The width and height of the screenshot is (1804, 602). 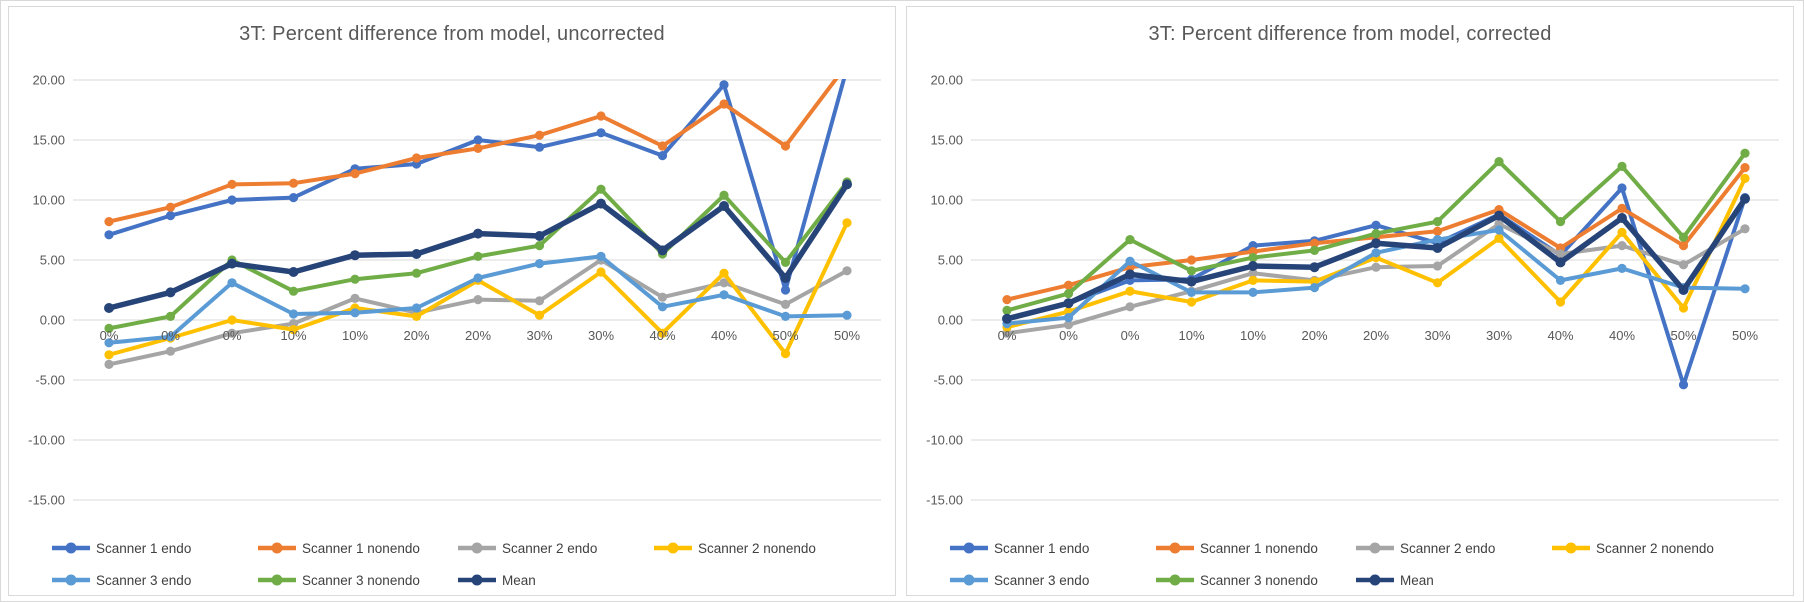 What do you see at coordinates (950, 320) in the screenshot?
I see `y-tick-label: 0.00` at bounding box center [950, 320].